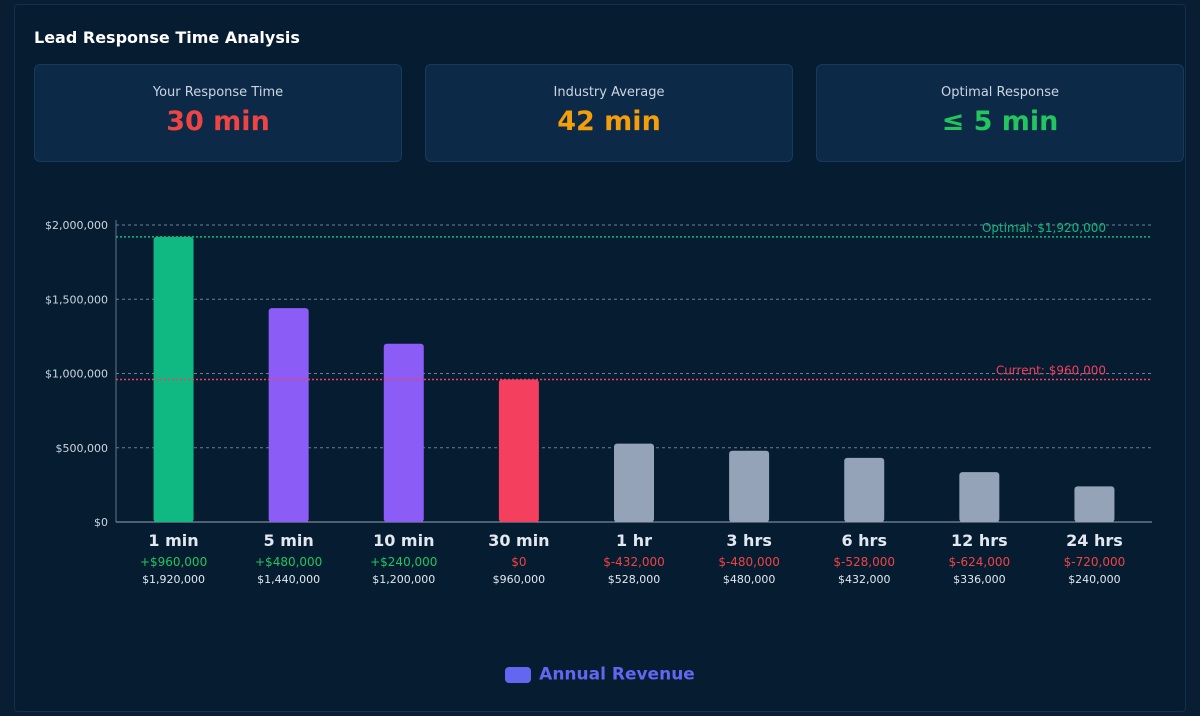 This screenshot has width=1200, height=716. Describe the element at coordinates (609, 121) in the screenshot. I see `stat-value: 42 min` at that location.